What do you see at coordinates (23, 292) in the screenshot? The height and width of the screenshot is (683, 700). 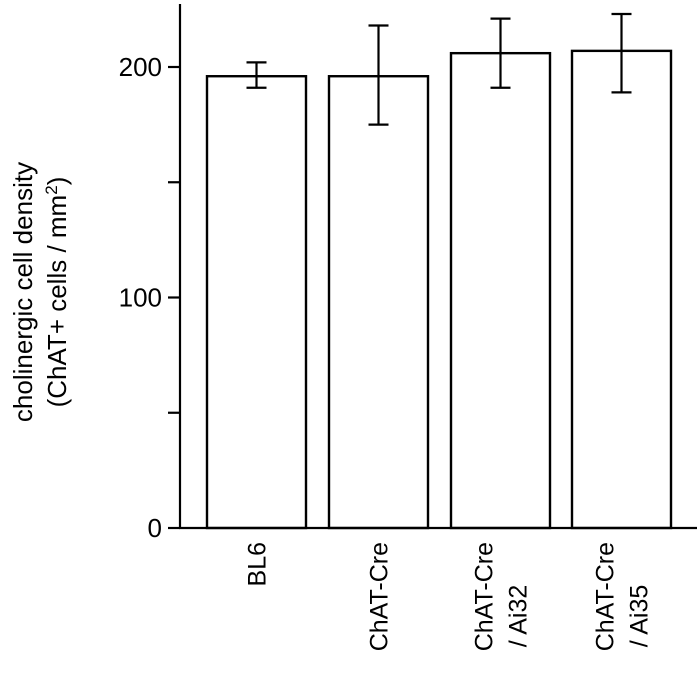 I see `y-axis-label-line-1: cholinergic cell density` at bounding box center [23, 292].